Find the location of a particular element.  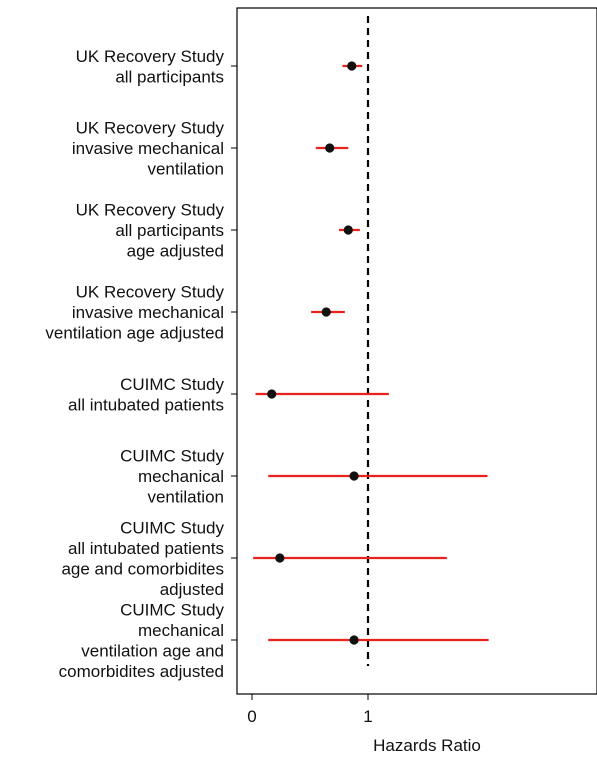

row-label-line: age and comorbidites is located at coordinates (142, 568).